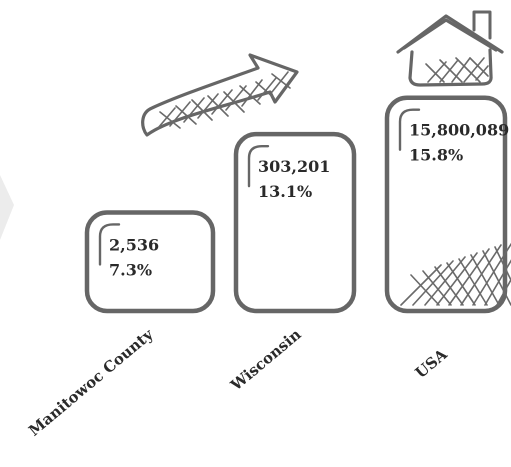 The height and width of the screenshot is (467, 511). Describe the element at coordinates (294, 166) in the screenshot. I see `value-label: 303,201` at that location.